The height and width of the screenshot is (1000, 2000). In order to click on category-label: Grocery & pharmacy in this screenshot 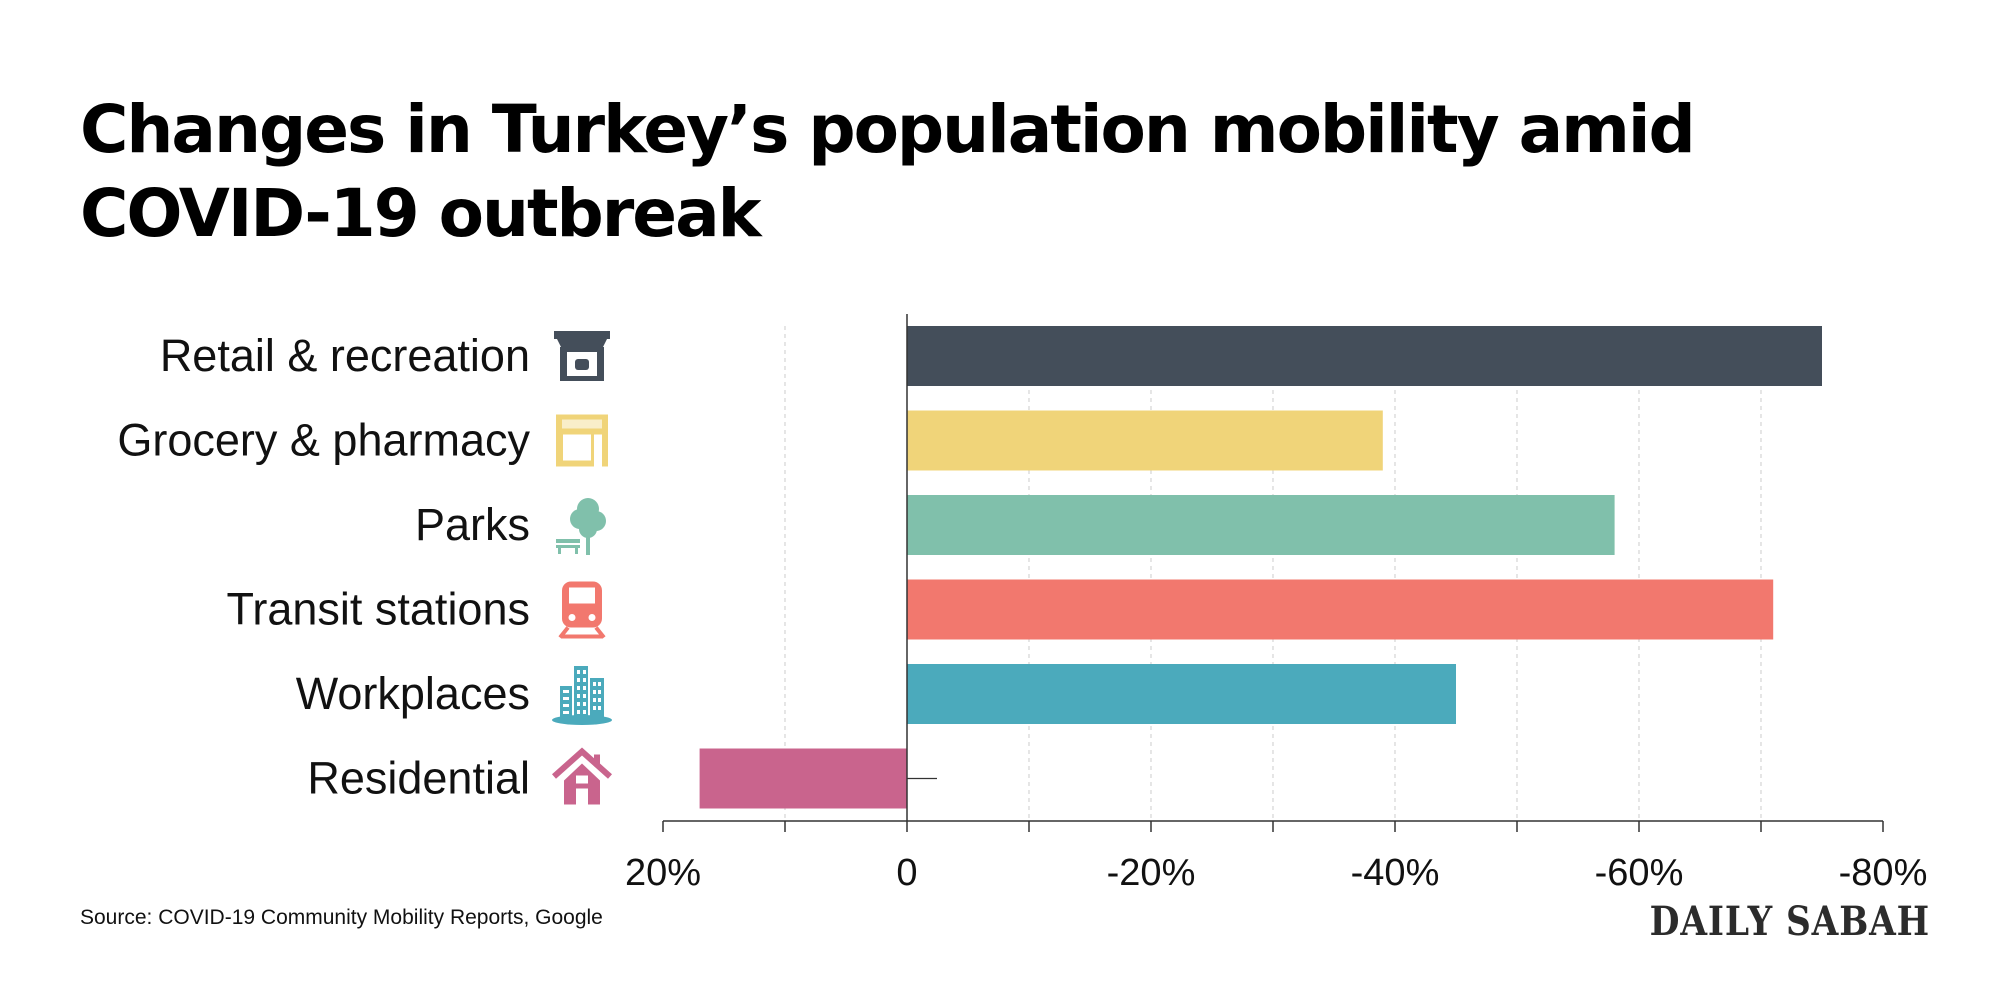, I will do `click(323, 440)`.